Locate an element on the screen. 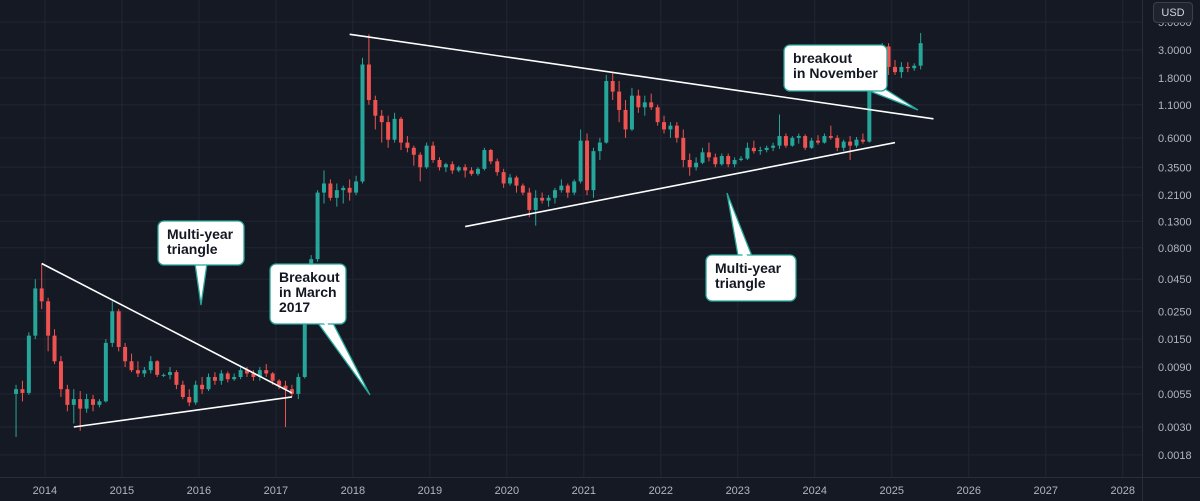 The height and width of the screenshot is (501, 1200). x-tick-label: 2018 is located at coordinates (353, 491).